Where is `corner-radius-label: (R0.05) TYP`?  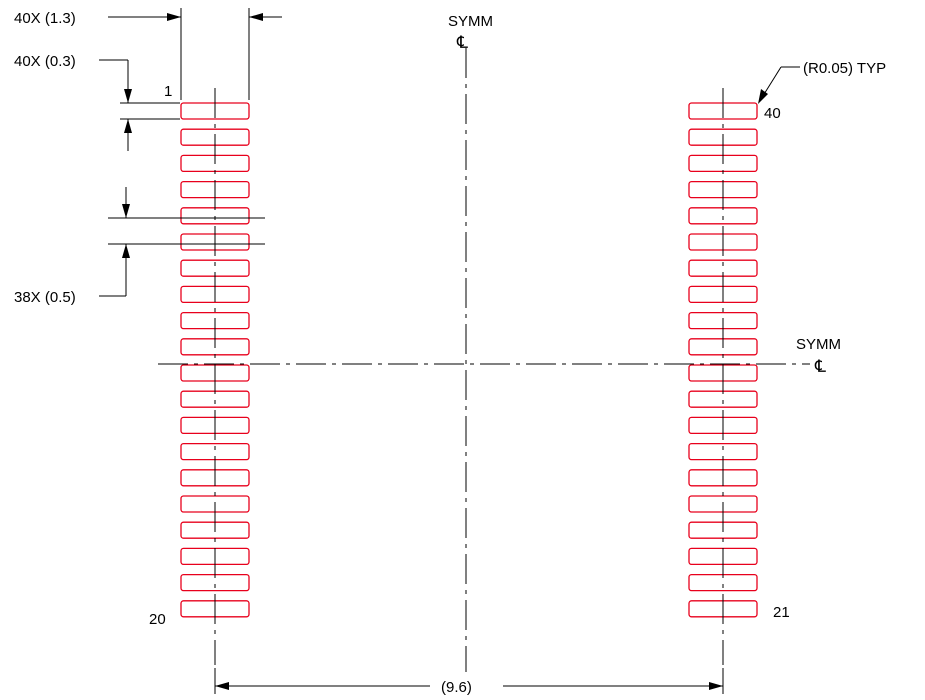
corner-radius-label: (R0.05) TYP is located at coordinates (844, 68).